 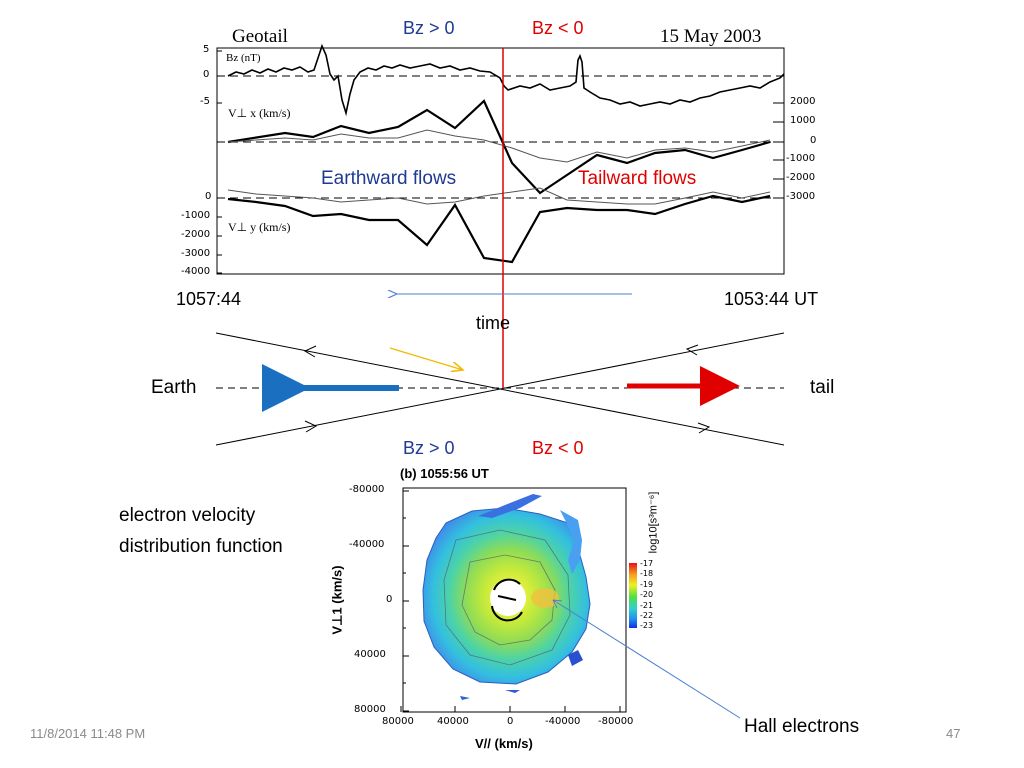 I want to click on vdf-contours, so click(x=507, y=597).